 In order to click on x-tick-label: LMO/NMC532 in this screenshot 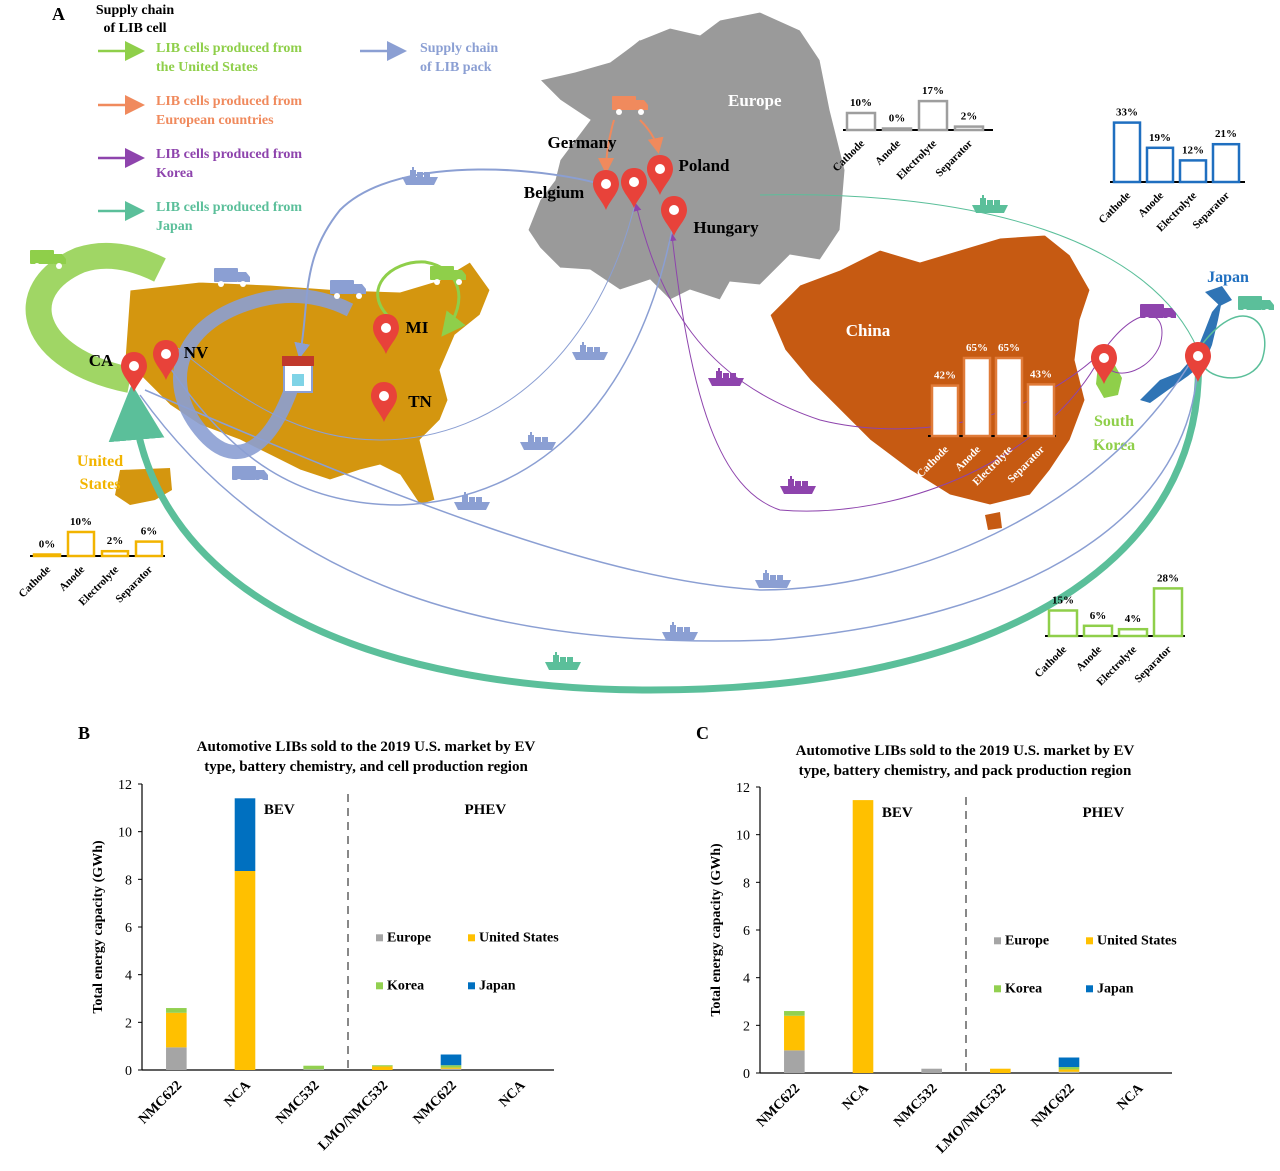, I will do `click(353, 1115)`.